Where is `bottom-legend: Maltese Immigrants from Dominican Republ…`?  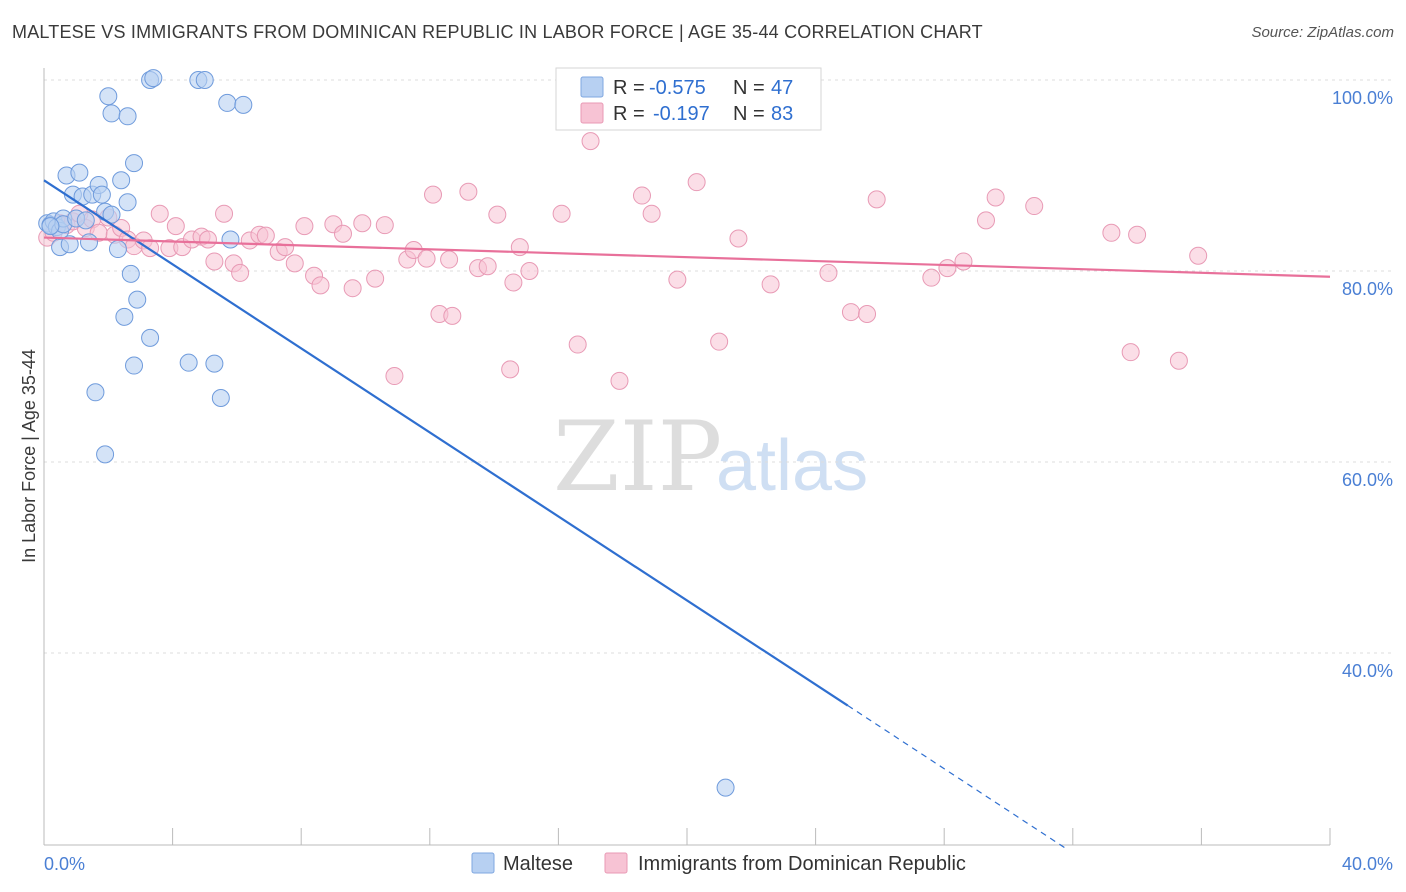 bottom-legend: Maltese Immigrants from Dominican Republ… is located at coordinates (718, 863).